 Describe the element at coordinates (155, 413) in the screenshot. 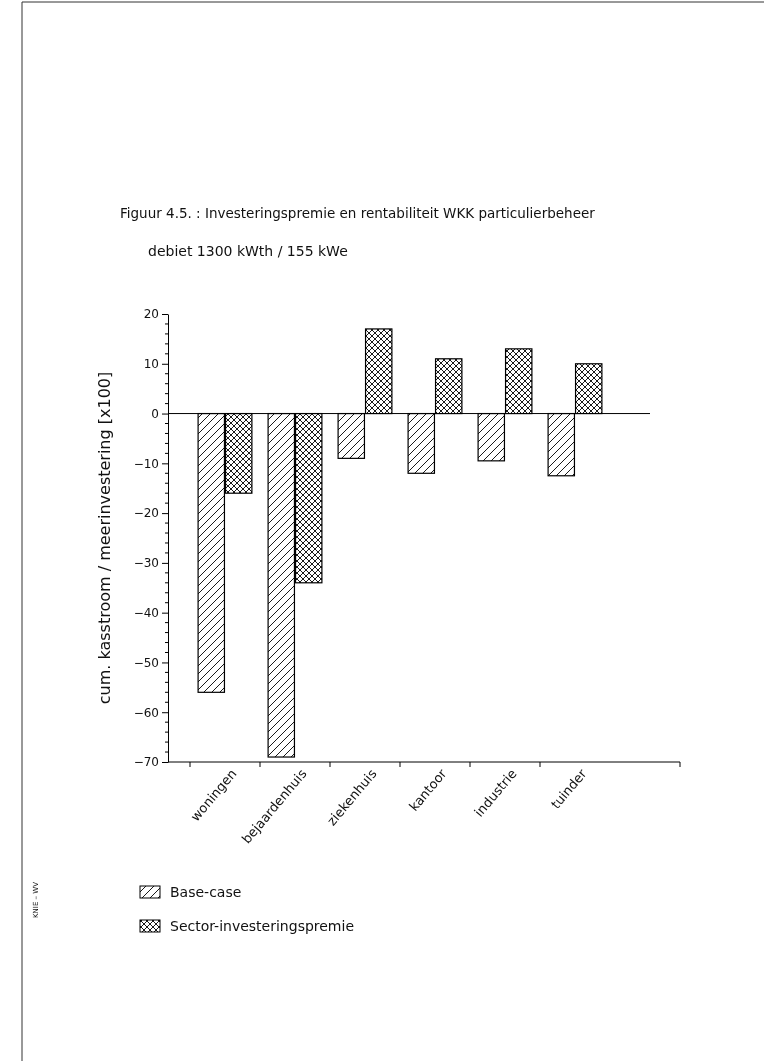

I see `y-tick-label: 0` at that location.